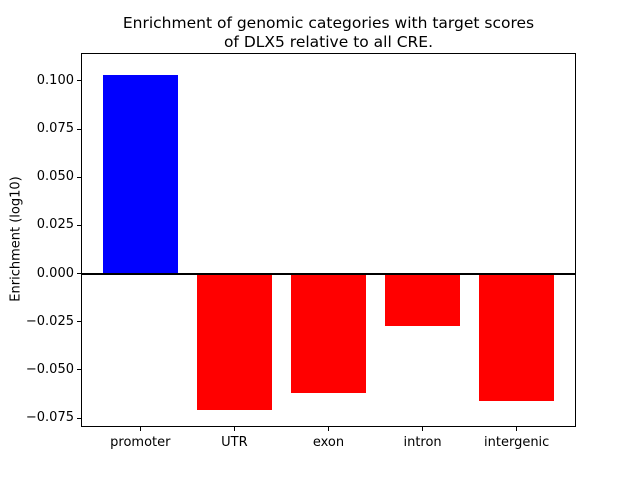  Describe the element at coordinates (140, 442) in the screenshot. I see `x-tick-label-promoter: promoter` at that location.